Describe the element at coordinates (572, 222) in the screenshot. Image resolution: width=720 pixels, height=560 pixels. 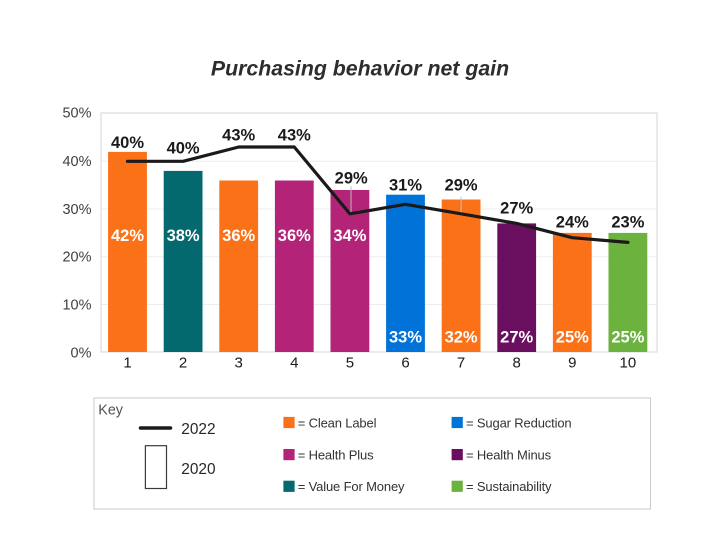
I see `svg-text: 24%` at that location.